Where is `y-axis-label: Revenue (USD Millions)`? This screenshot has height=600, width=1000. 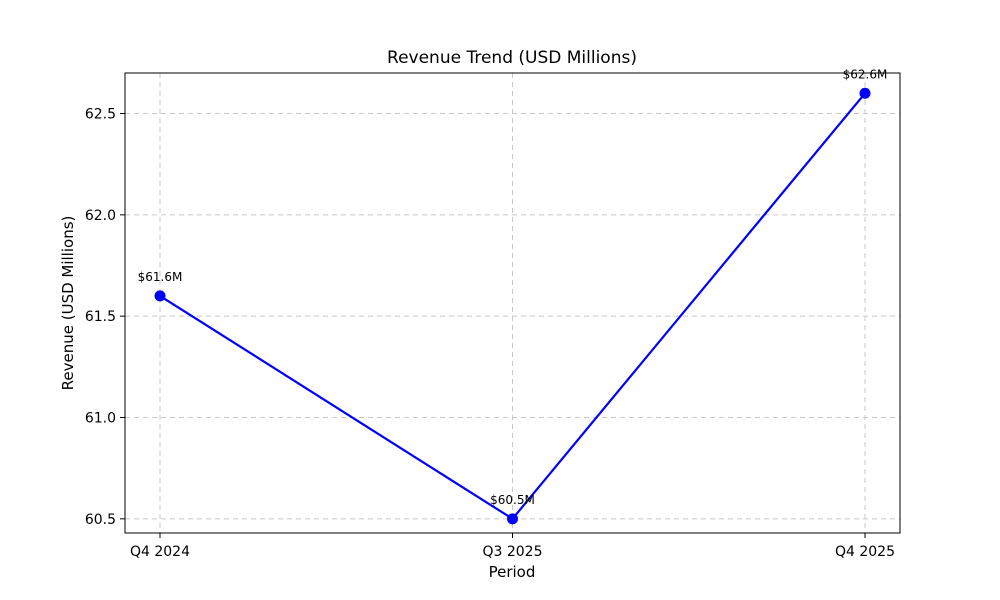
y-axis-label: Revenue (USD Millions) is located at coordinates (68, 303).